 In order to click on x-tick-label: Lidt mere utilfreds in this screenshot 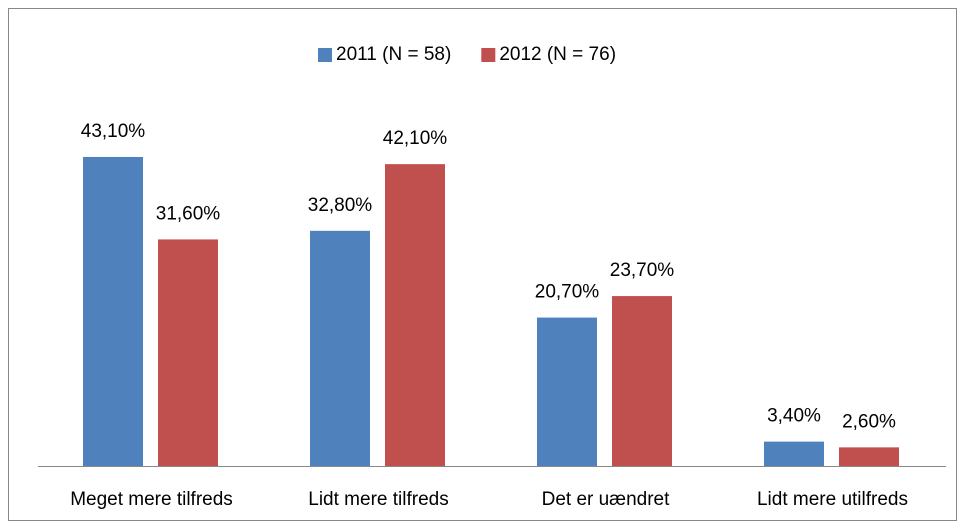, I will do `click(832, 499)`.